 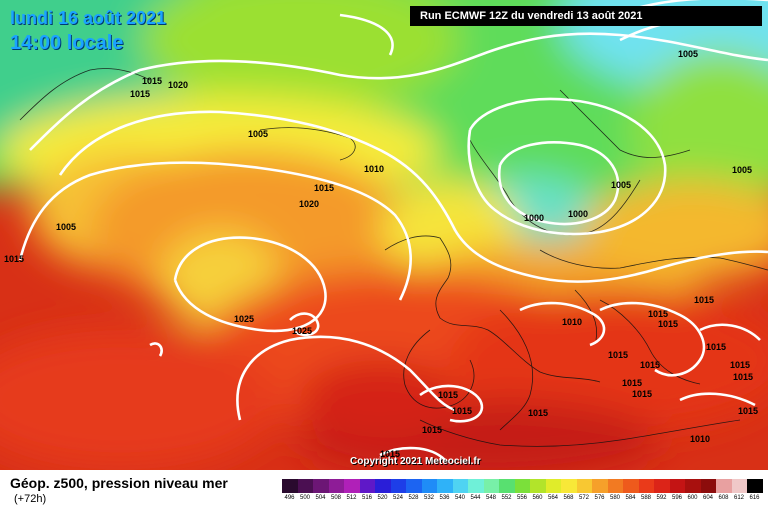 What do you see at coordinates (476, 490) in the screenshot?
I see `color-scale-swatch: 544` at bounding box center [476, 490].